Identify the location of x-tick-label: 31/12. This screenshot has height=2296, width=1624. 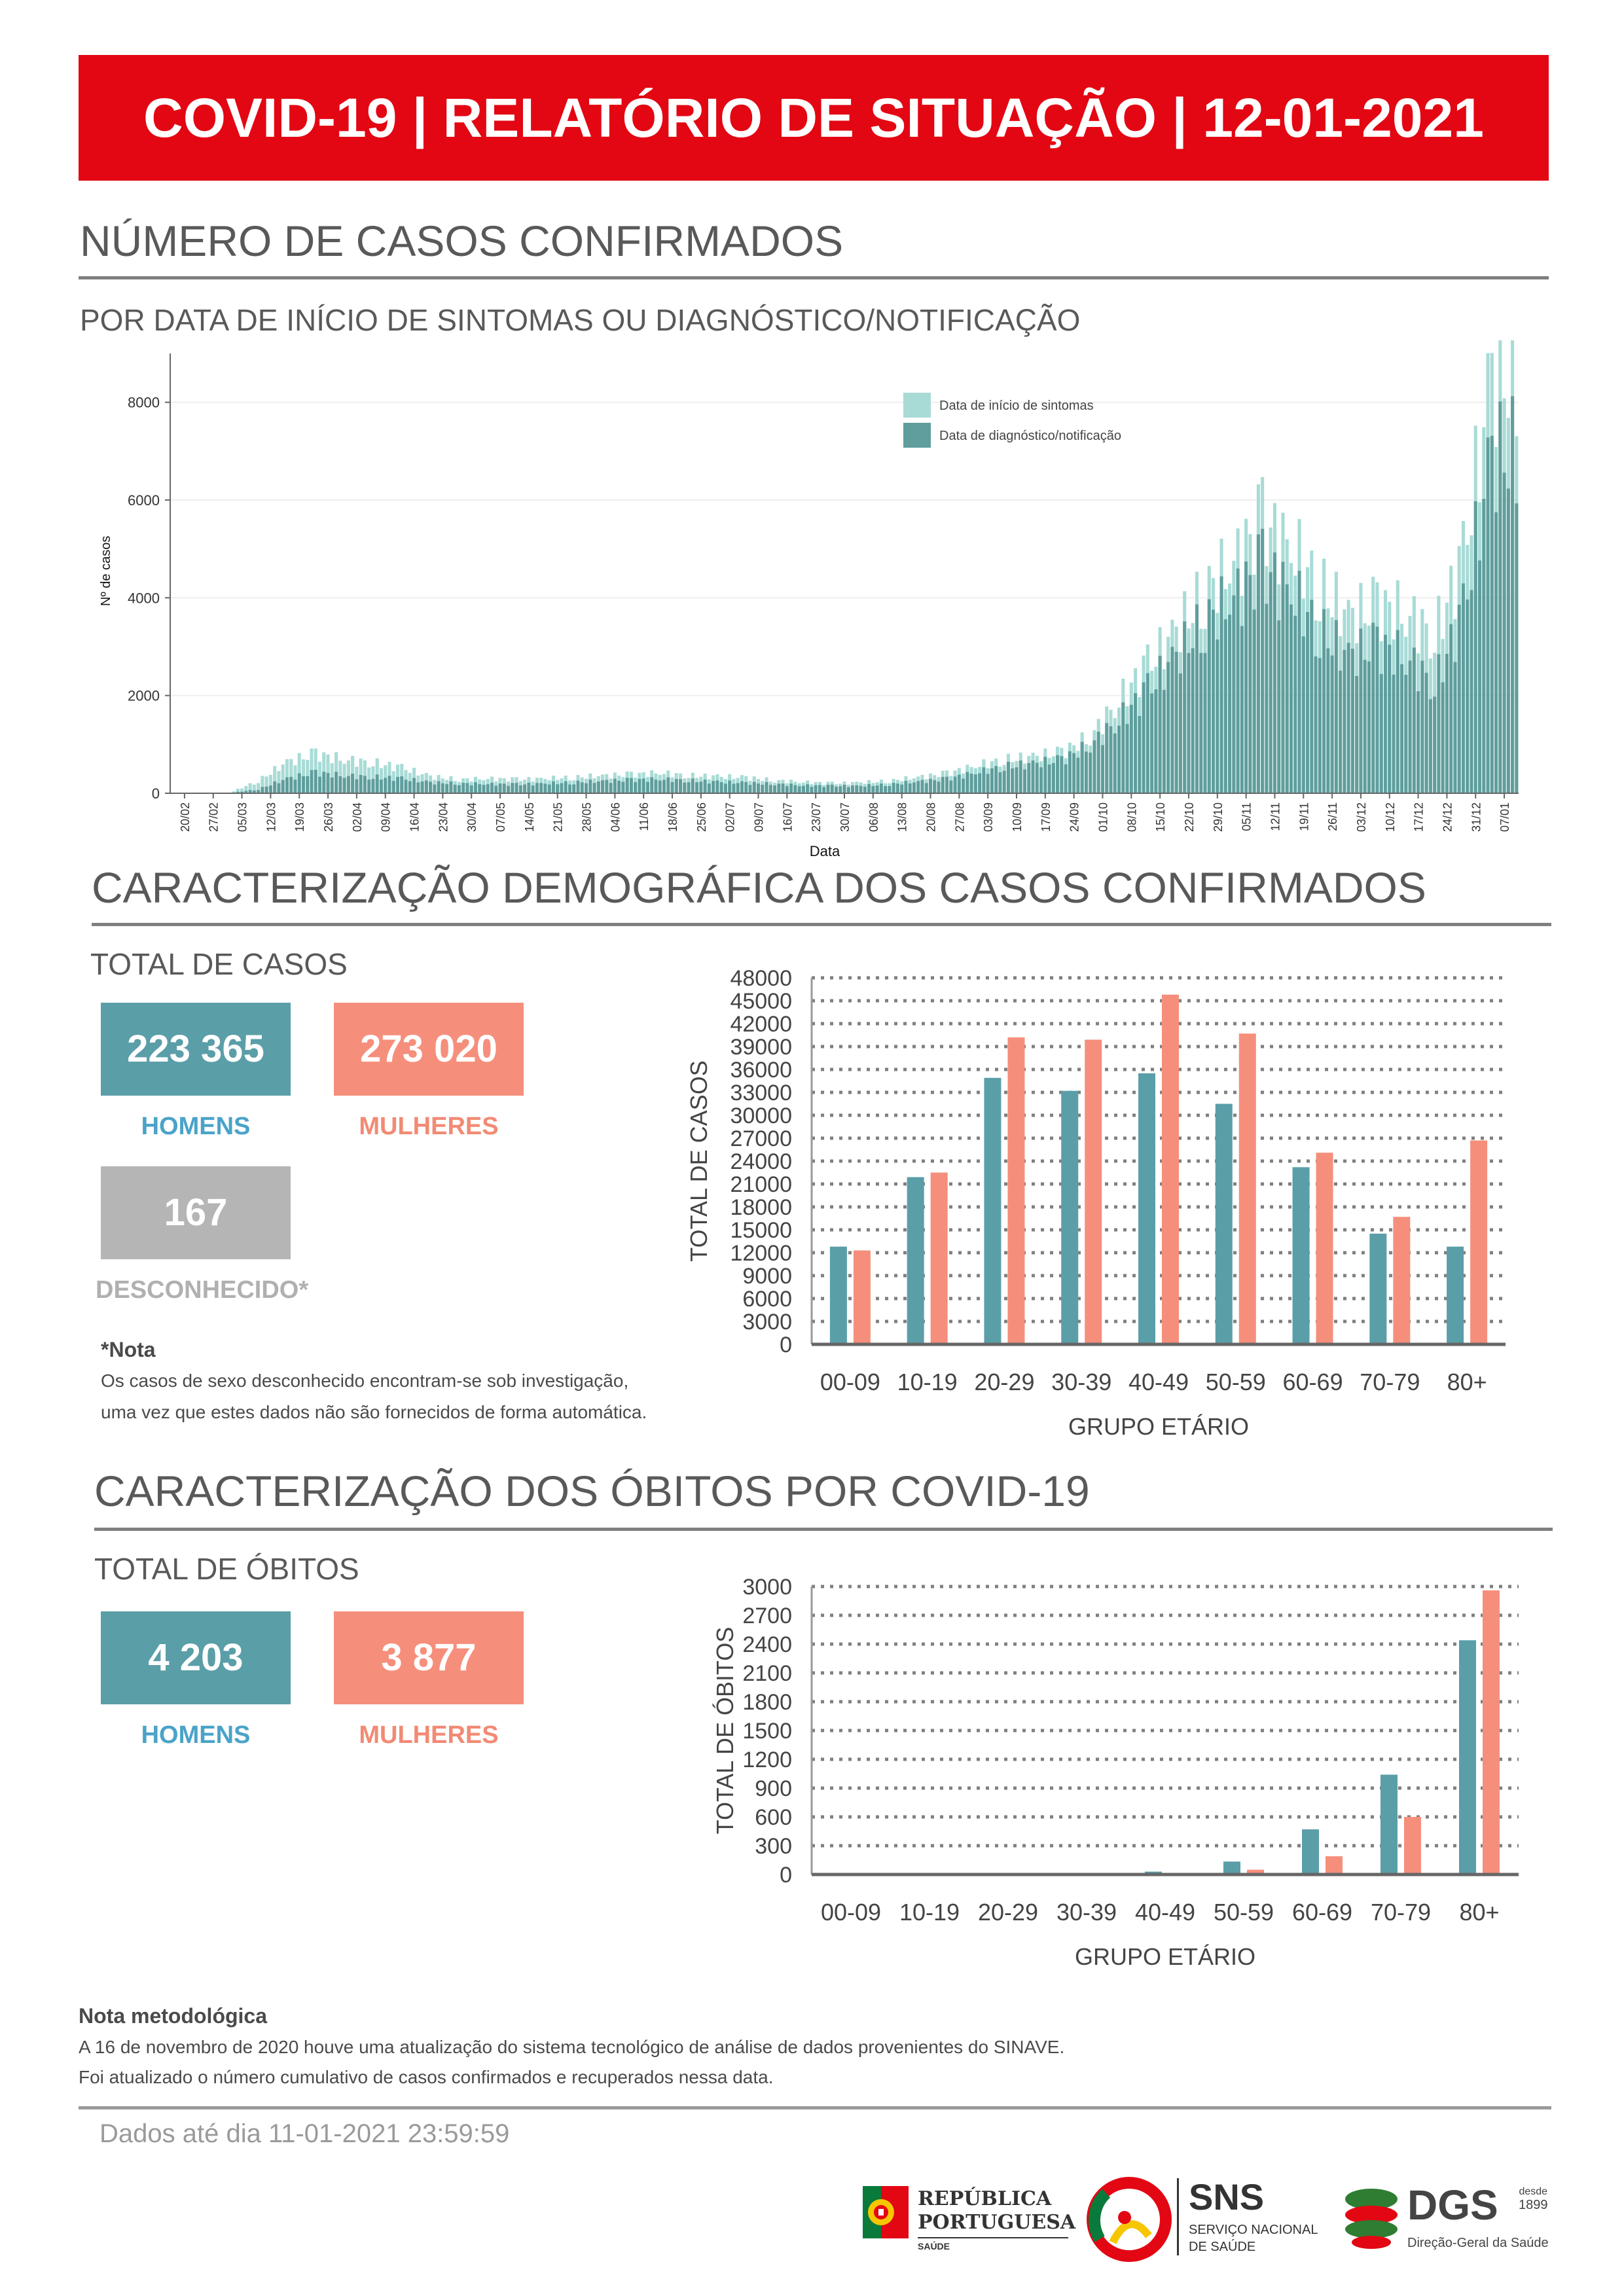
(1477, 817).